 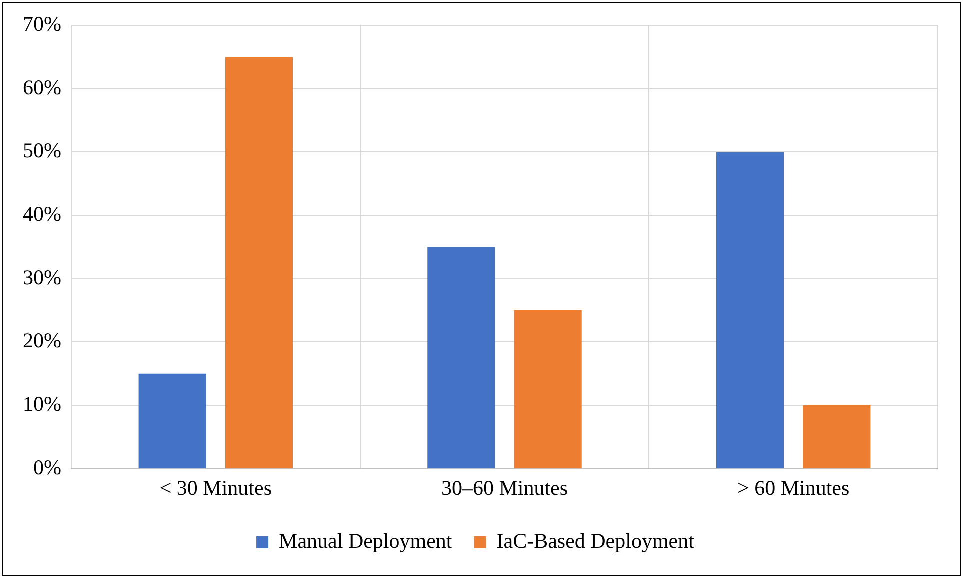 What do you see at coordinates (47, 467) in the screenshot?
I see `y-tick-label: 0%` at bounding box center [47, 467].